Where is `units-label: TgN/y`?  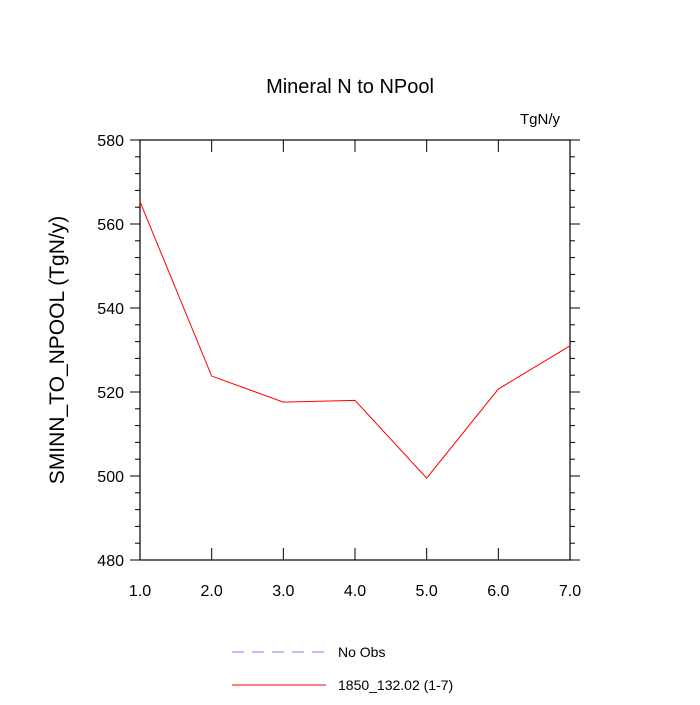
units-label: TgN/y is located at coordinates (540, 119).